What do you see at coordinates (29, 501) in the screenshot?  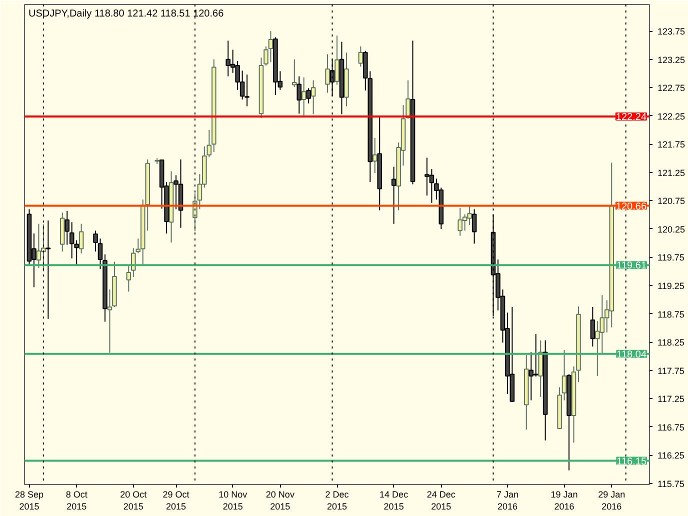 I see `x-tick-label: 28 Sep 2015` at bounding box center [29, 501].